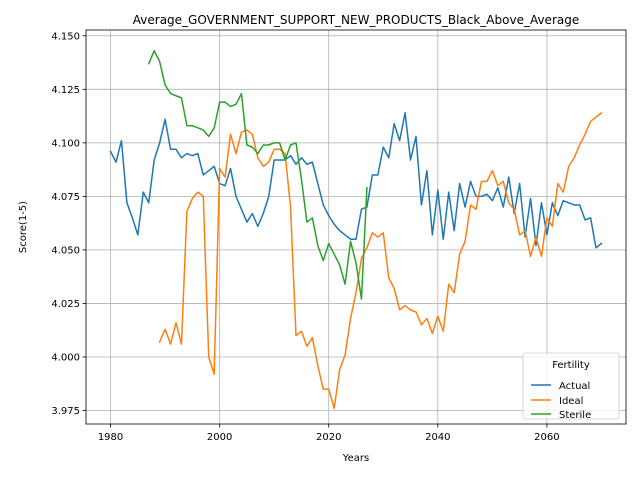  I want to click on y-tick-label: 4.125, so click(65, 90).